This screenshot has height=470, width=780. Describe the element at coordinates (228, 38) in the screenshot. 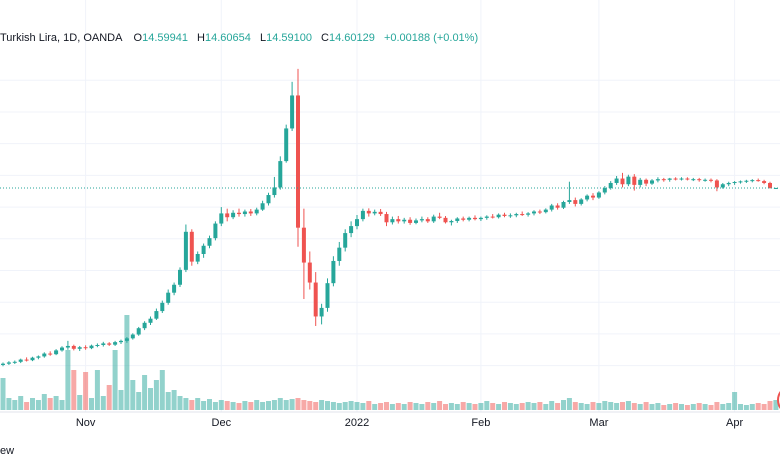

I see `ohlc-value: 14.60654` at that location.